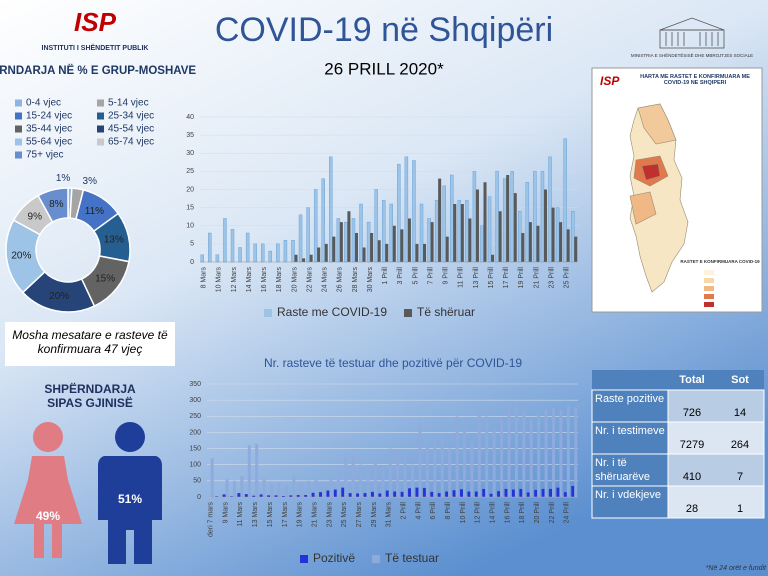 The height and width of the screenshot is (576, 768). What do you see at coordinates (521, 278) in the screenshot?
I see `x-tick-label: 19 Prill` at bounding box center [521, 278].